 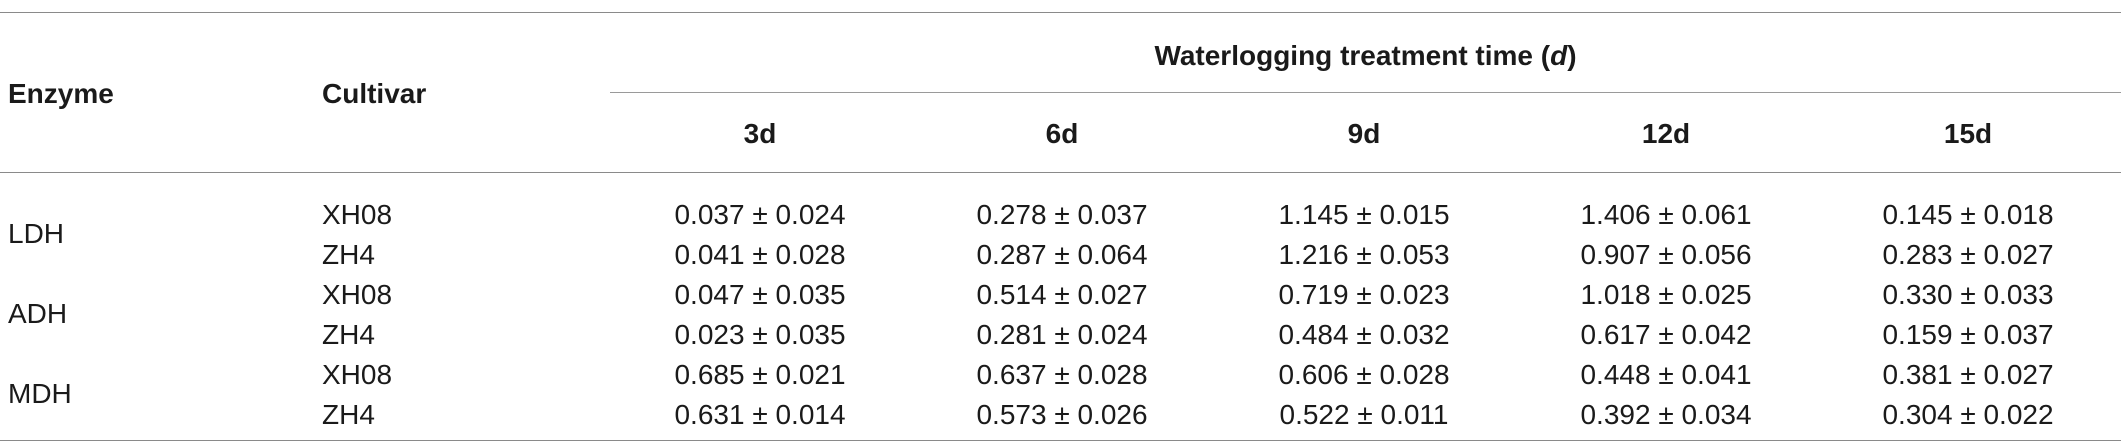 What do you see at coordinates (760, 214) in the screenshot?
I see `table-cell: 0.037 ± 0.024` at bounding box center [760, 214].